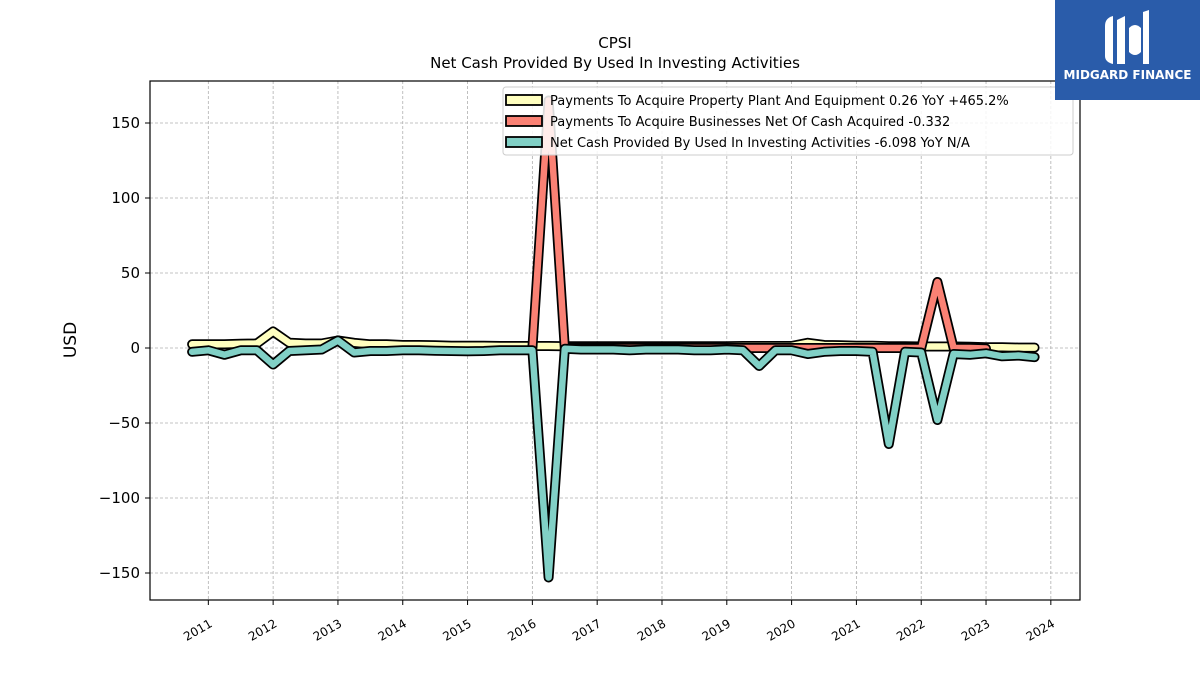 This screenshot has height=675, width=1200. I want to click on x-tick-label: 2015, so click(456, 629).